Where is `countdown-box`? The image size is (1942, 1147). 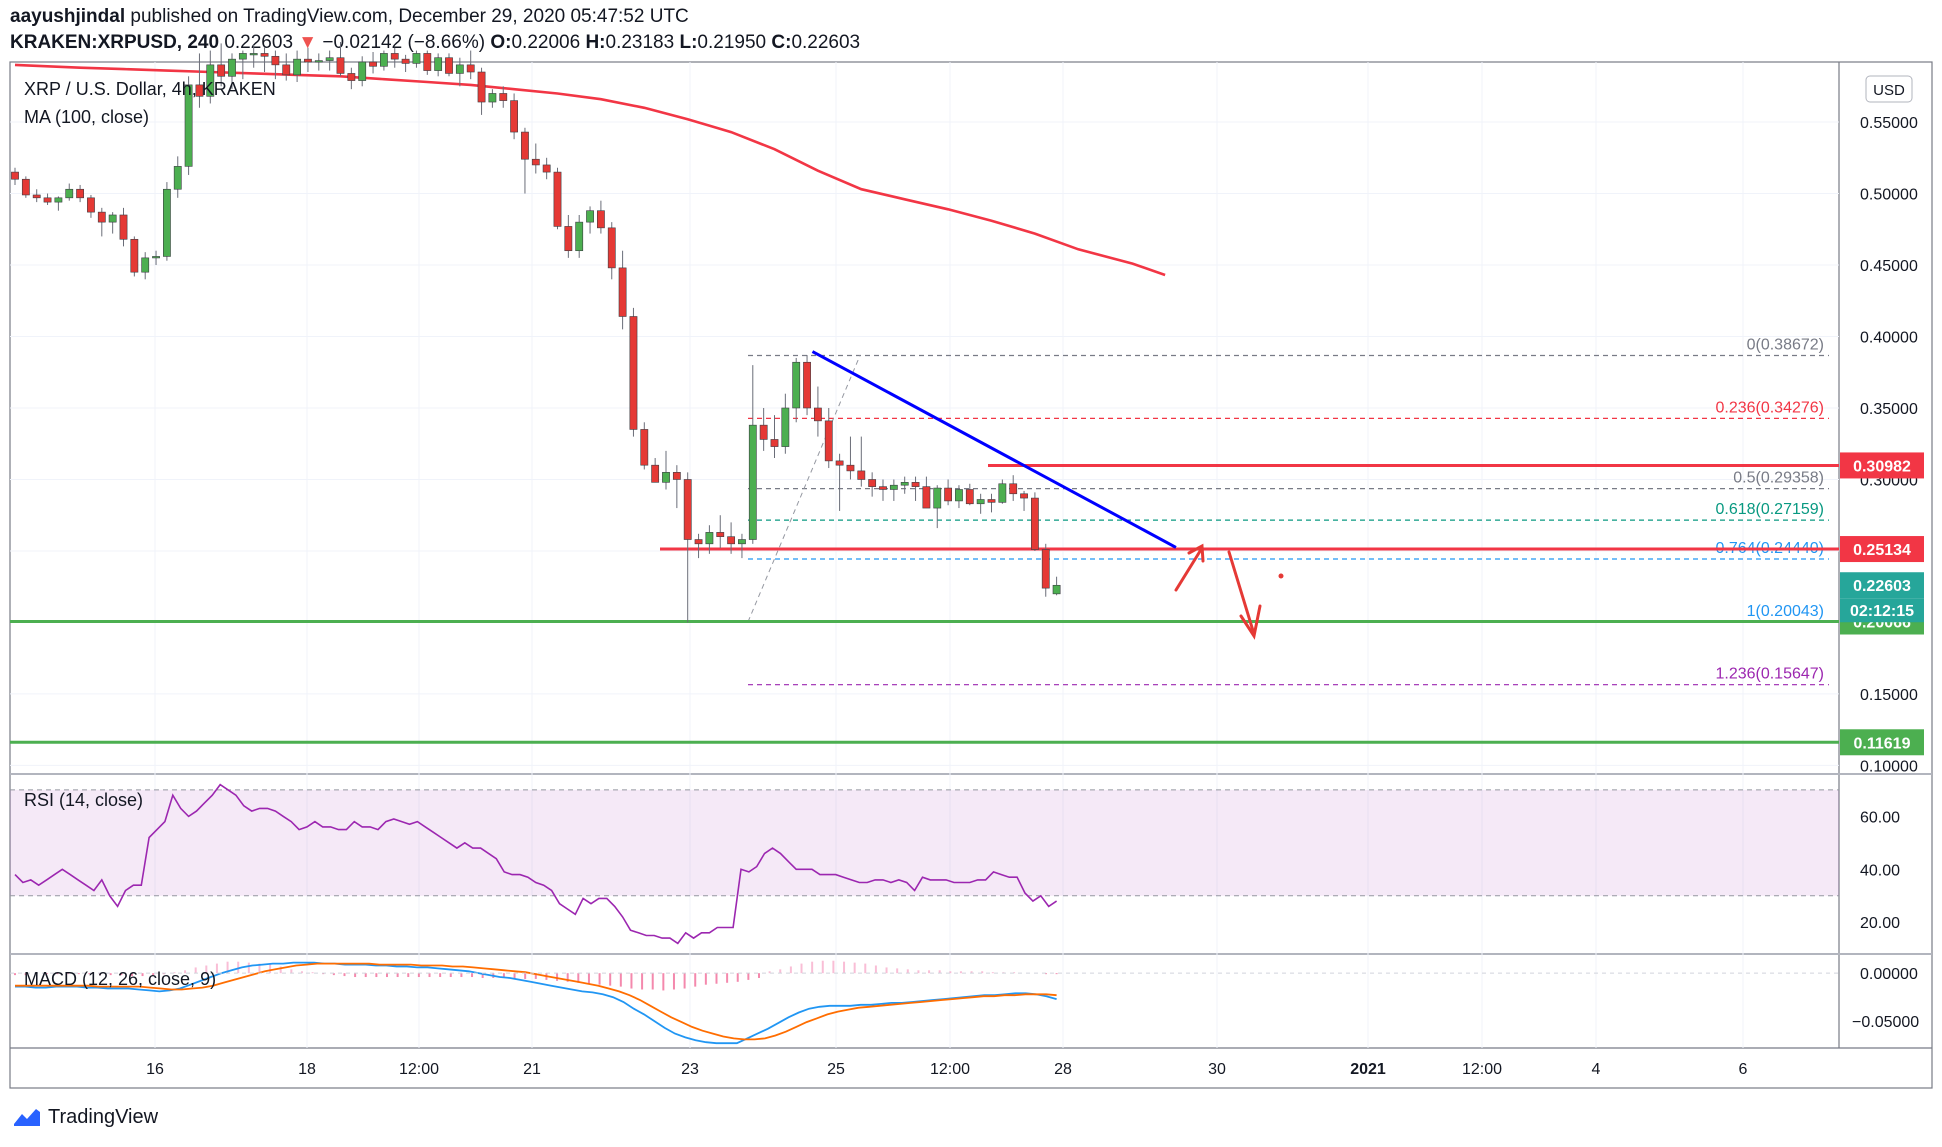 countdown-box is located at coordinates (1882, 610).